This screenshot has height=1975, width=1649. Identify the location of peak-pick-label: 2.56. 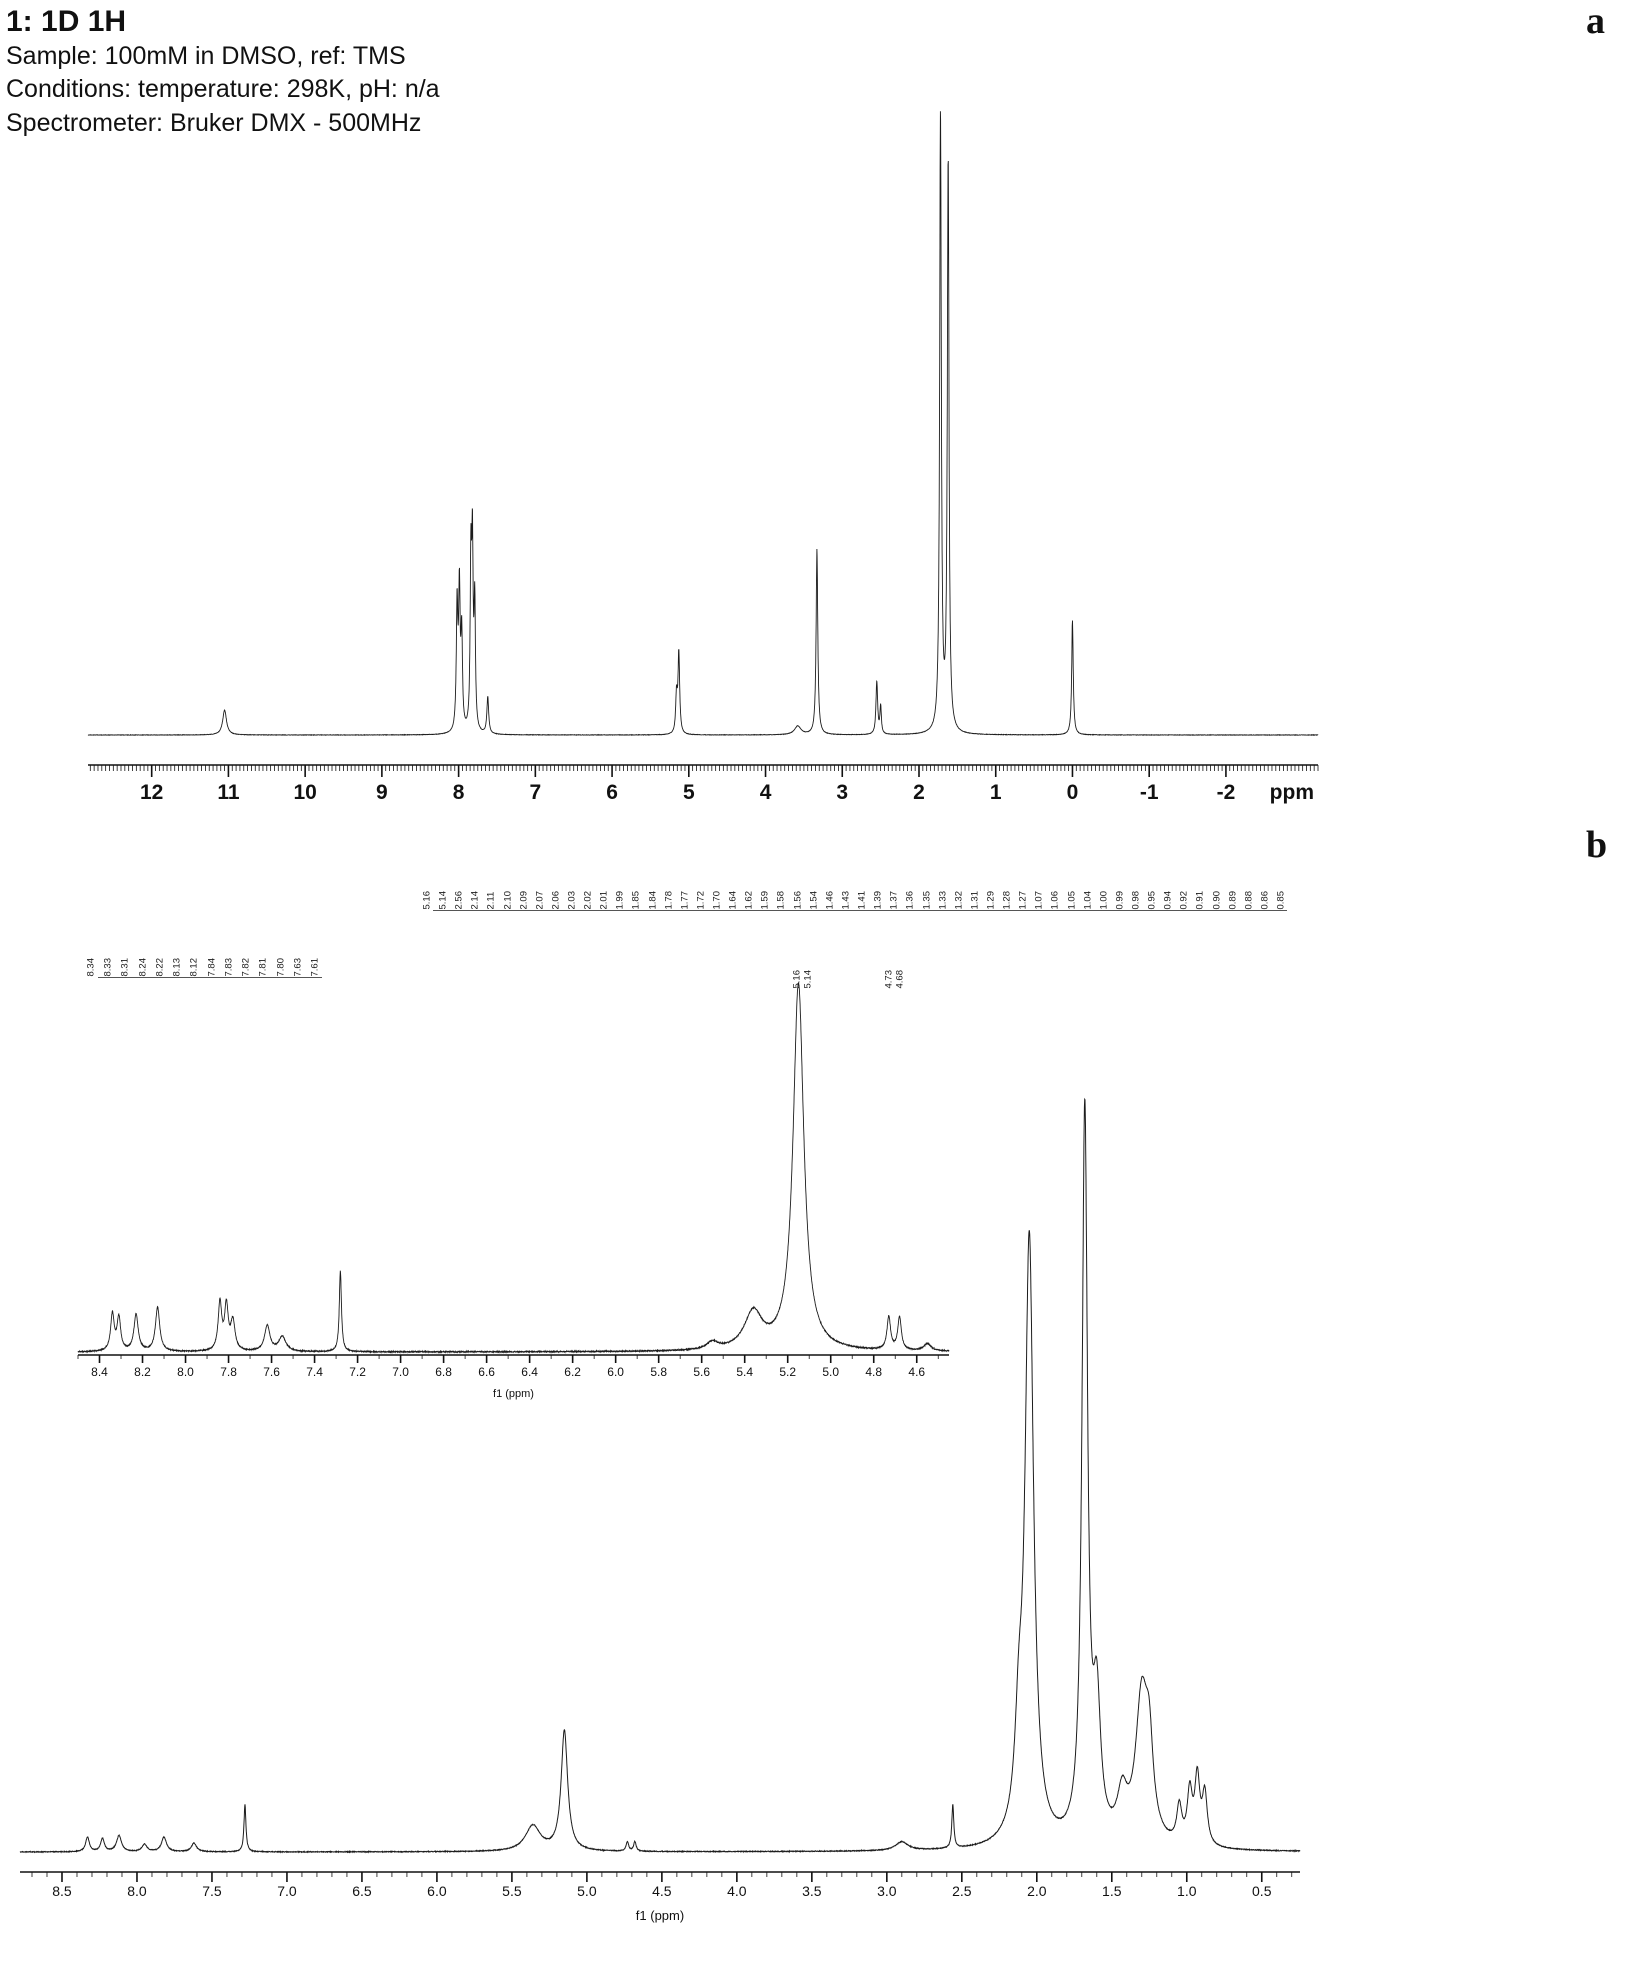
(459, 900).